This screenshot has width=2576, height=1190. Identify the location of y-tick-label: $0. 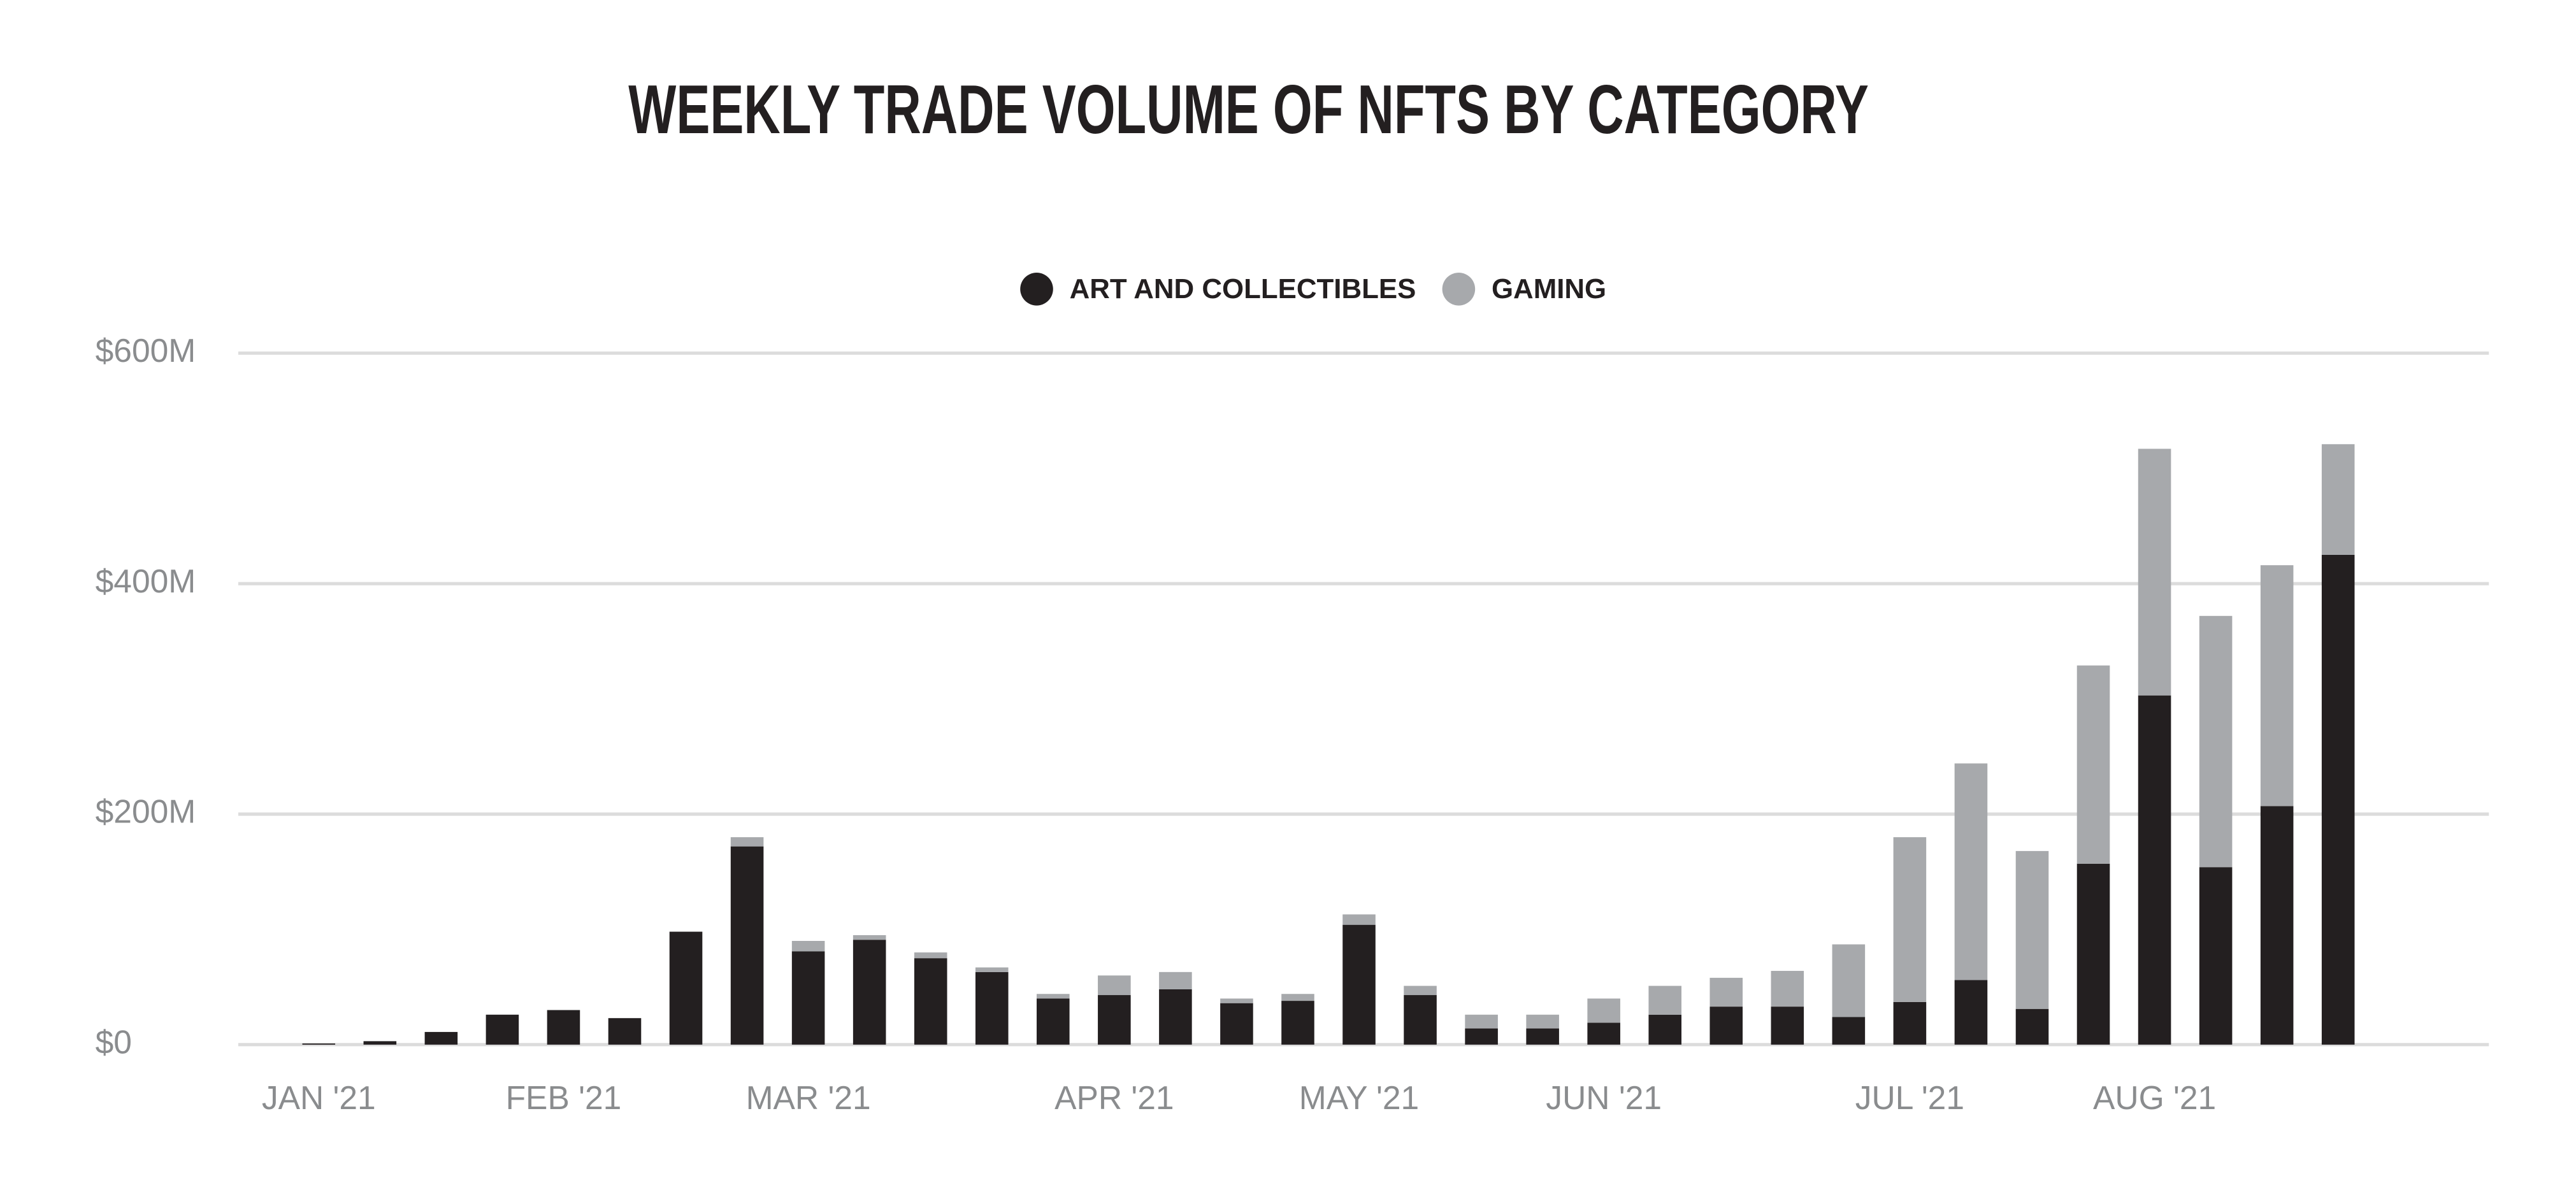
(114, 1041).